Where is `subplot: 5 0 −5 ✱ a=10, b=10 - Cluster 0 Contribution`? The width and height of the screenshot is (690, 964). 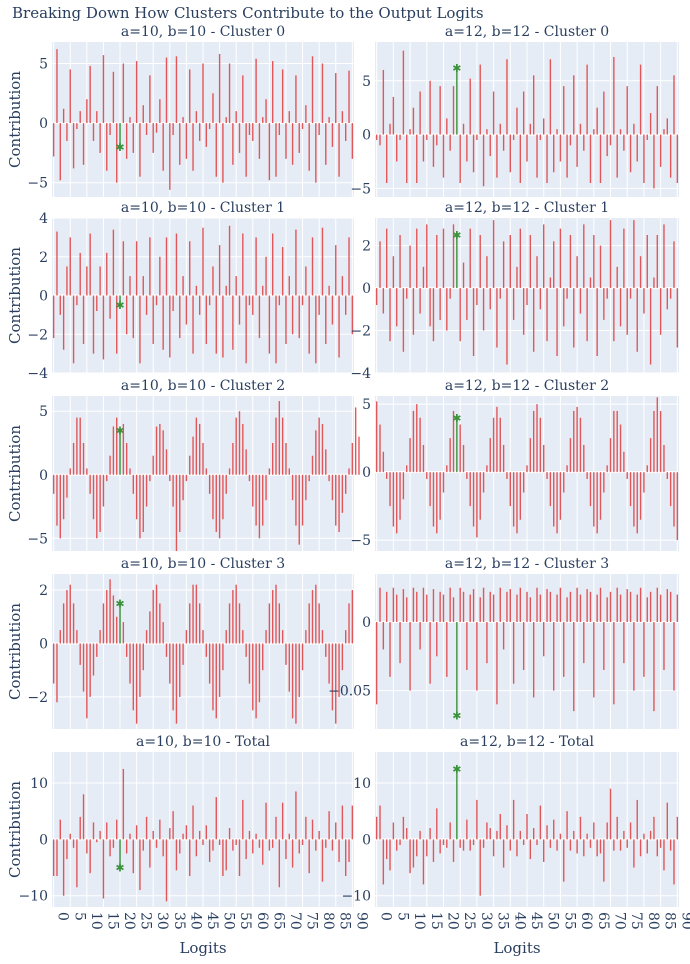 subplot: 5 0 −5 ✱ a=10, b=10 - Cluster 0 Contribution is located at coordinates (180, 110).